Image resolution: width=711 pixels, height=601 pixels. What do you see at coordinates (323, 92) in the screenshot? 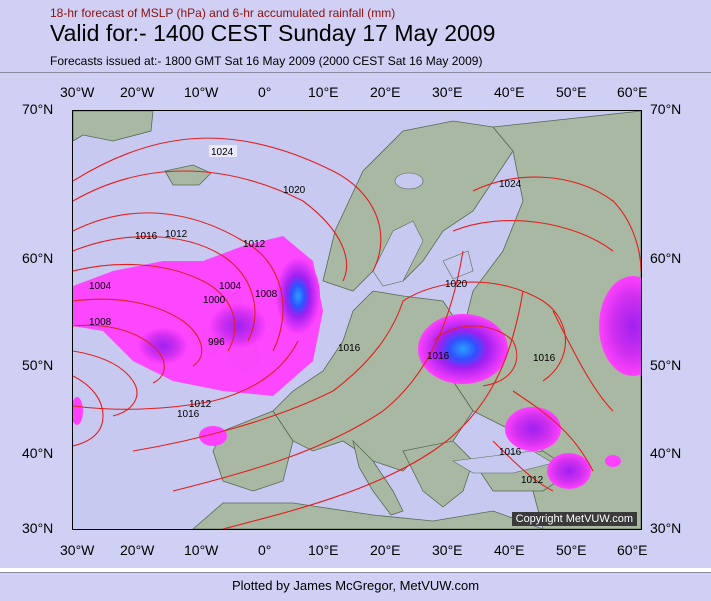
I see `lon-label-top: 10°E` at bounding box center [323, 92].